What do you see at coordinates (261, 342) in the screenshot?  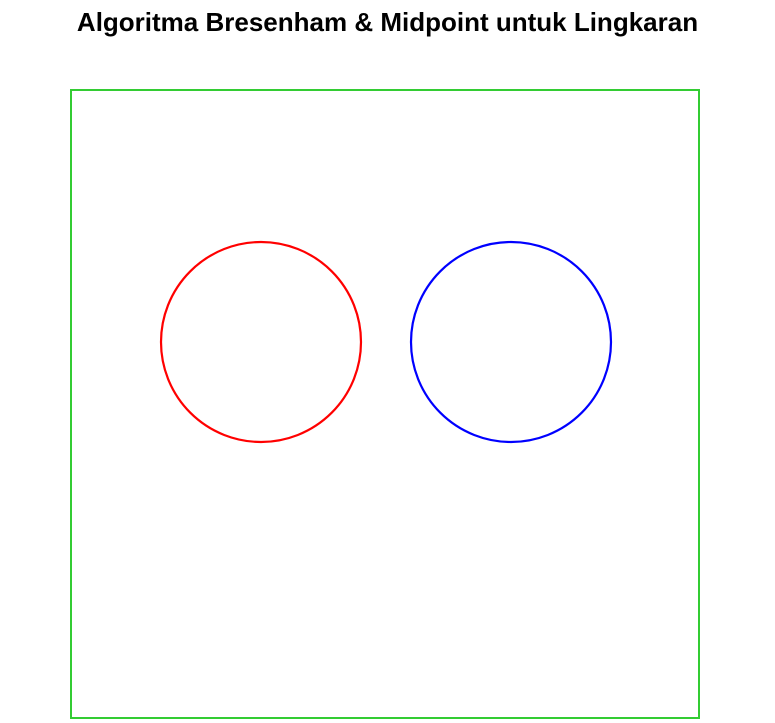 I see `bresenham-circle` at bounding box center [261, 342].